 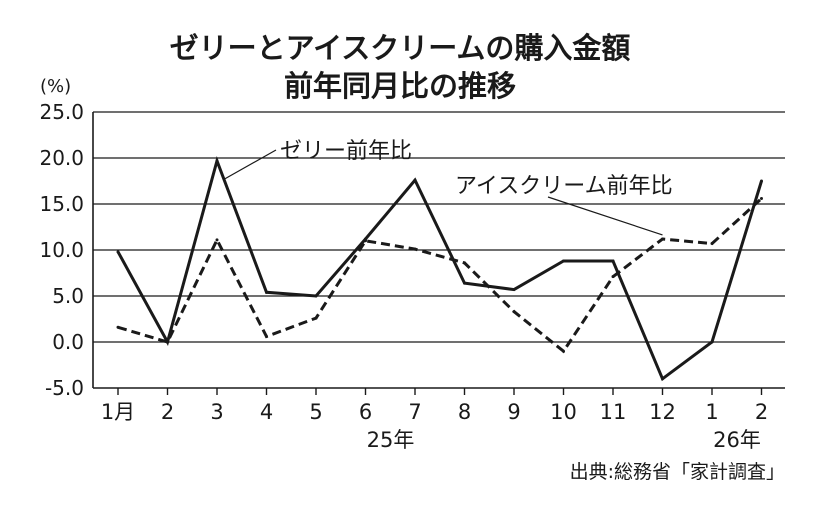 I want to click on y-tick-label-5: 0.0, so click(x=68, y=342).